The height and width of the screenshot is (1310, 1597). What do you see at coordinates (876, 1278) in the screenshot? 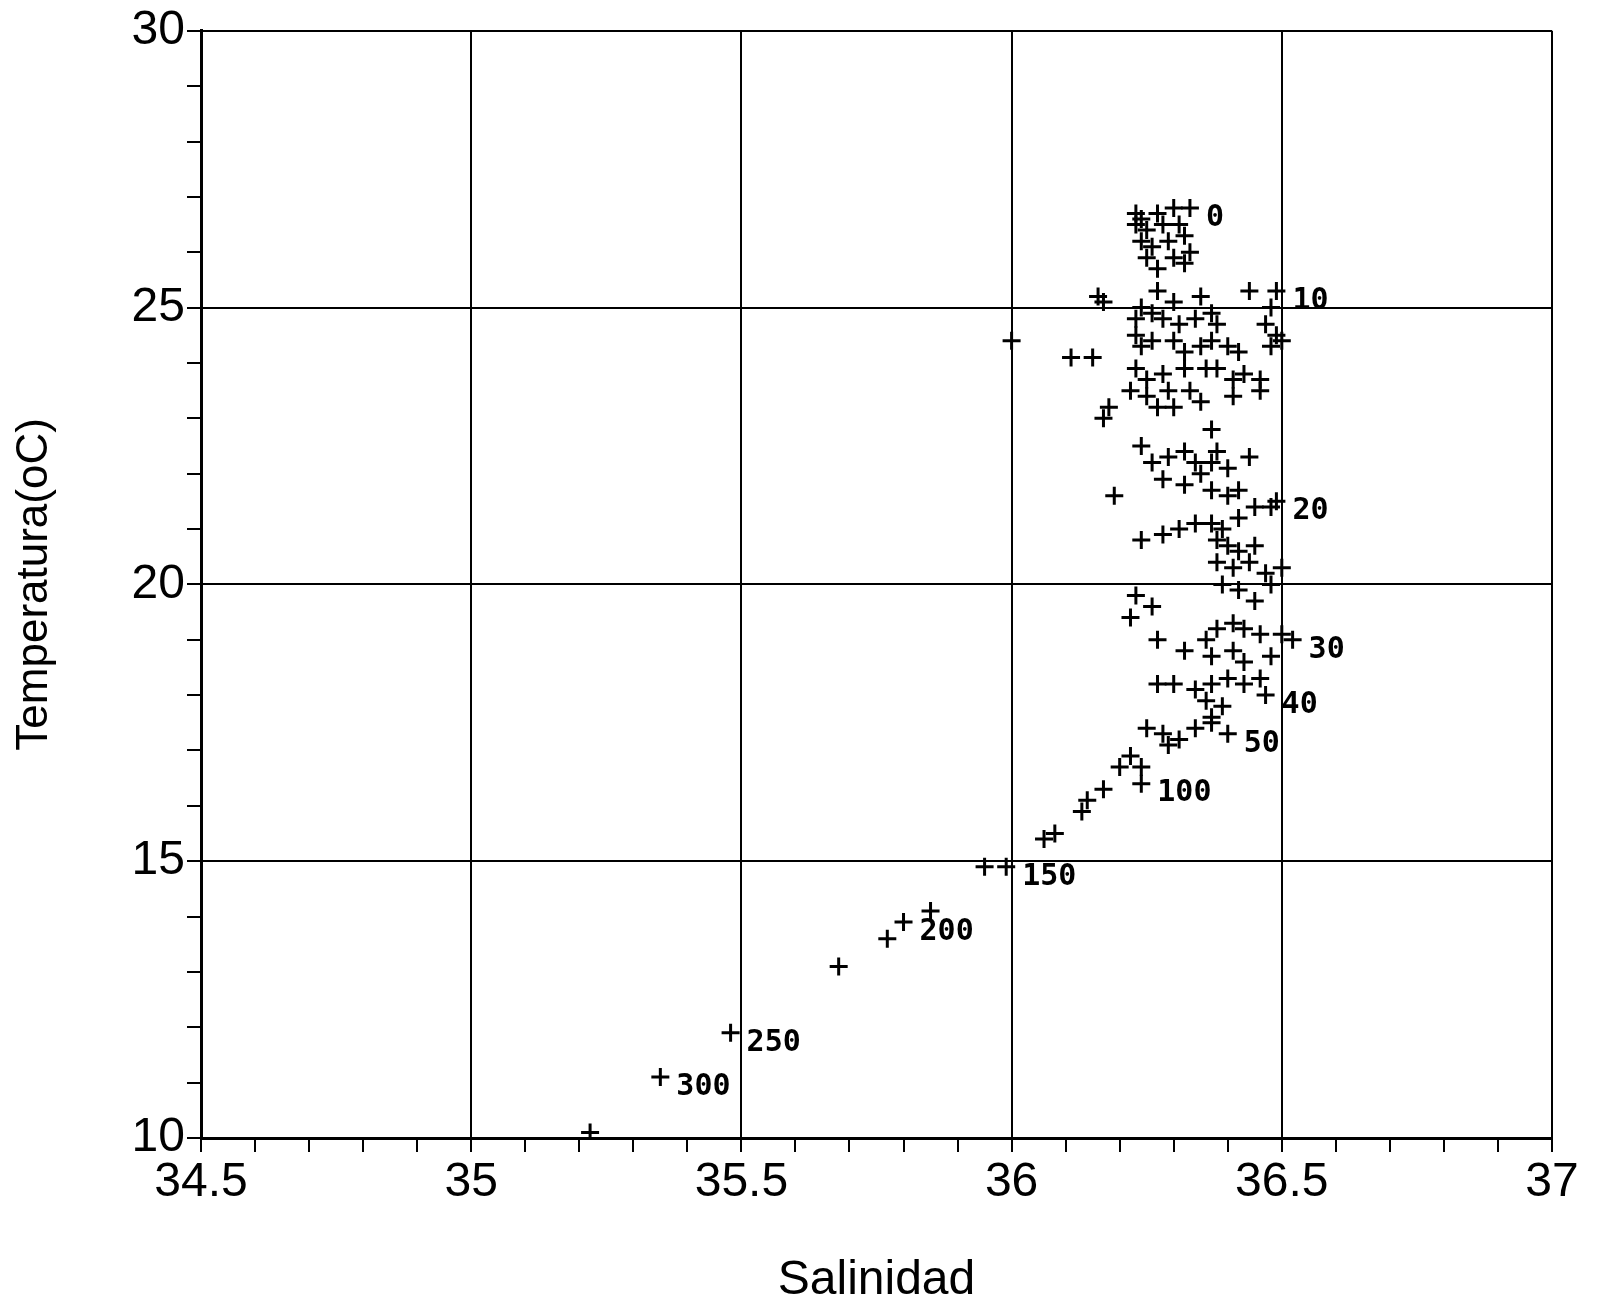
I see `x-axis-title: Salinidad` at bounding box center [876, 1278].